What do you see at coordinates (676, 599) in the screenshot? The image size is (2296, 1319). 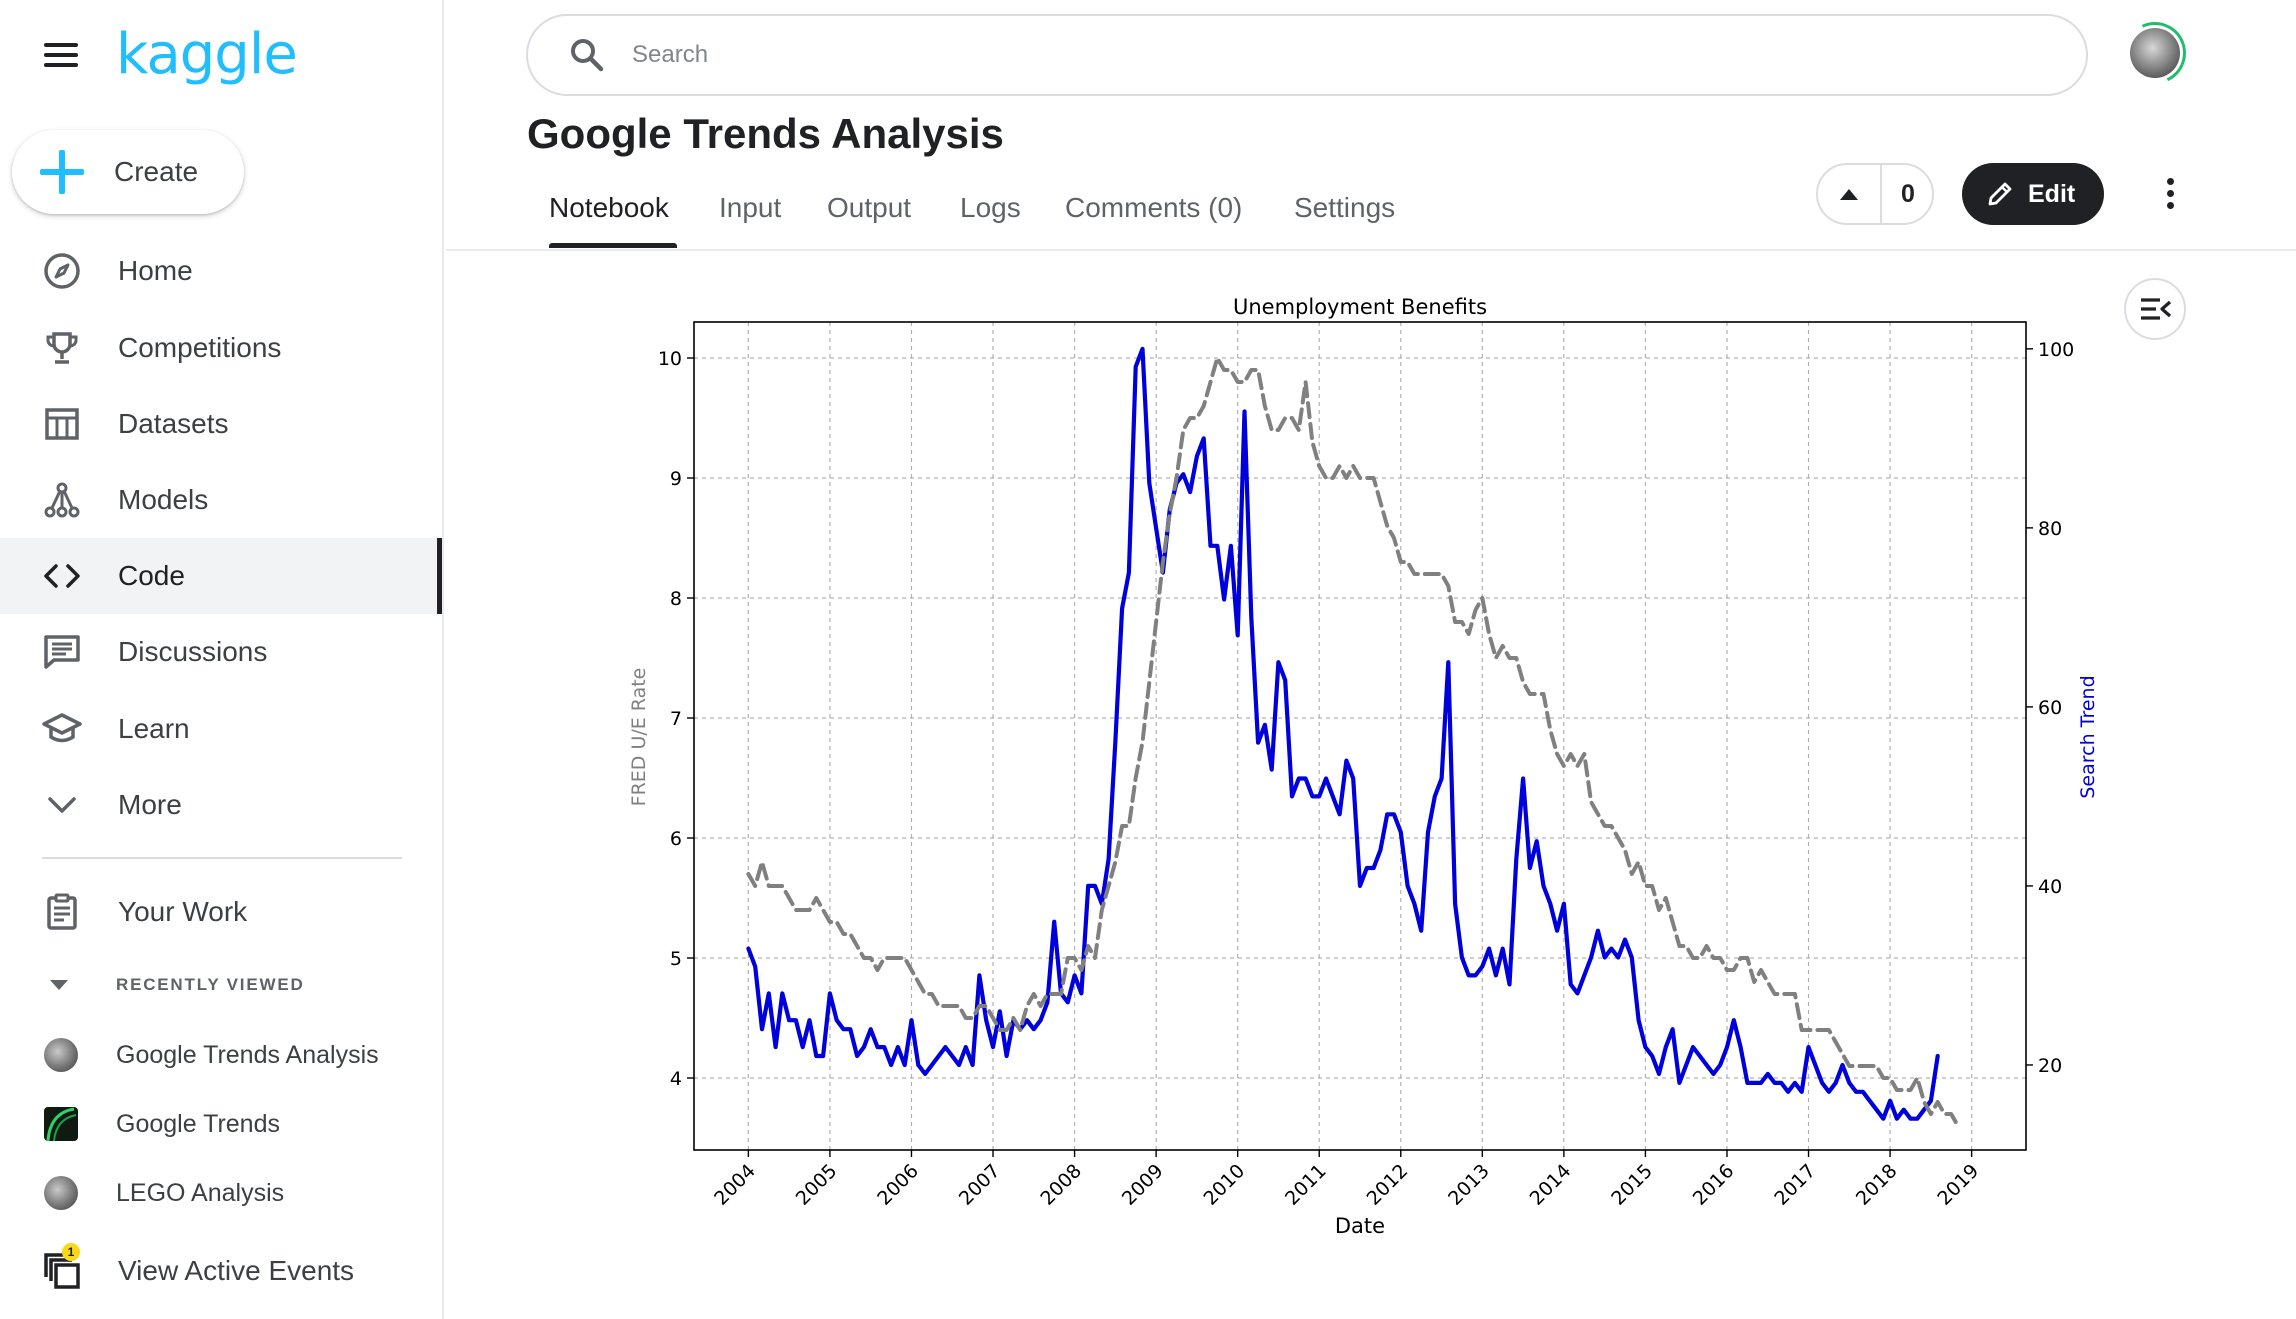 I see `y-left-tick-label: 8` at bounding box center [676, 599].